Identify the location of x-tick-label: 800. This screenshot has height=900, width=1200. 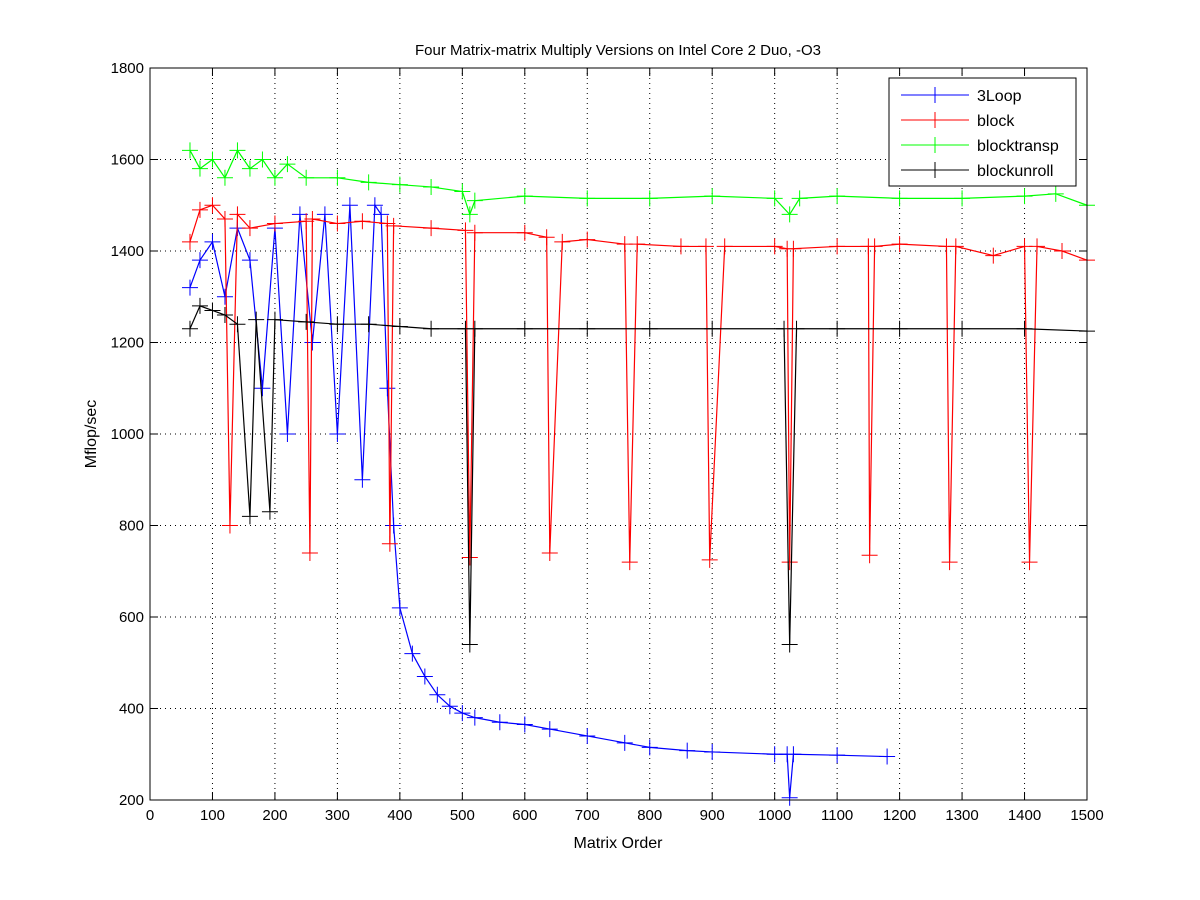
(649, 815).